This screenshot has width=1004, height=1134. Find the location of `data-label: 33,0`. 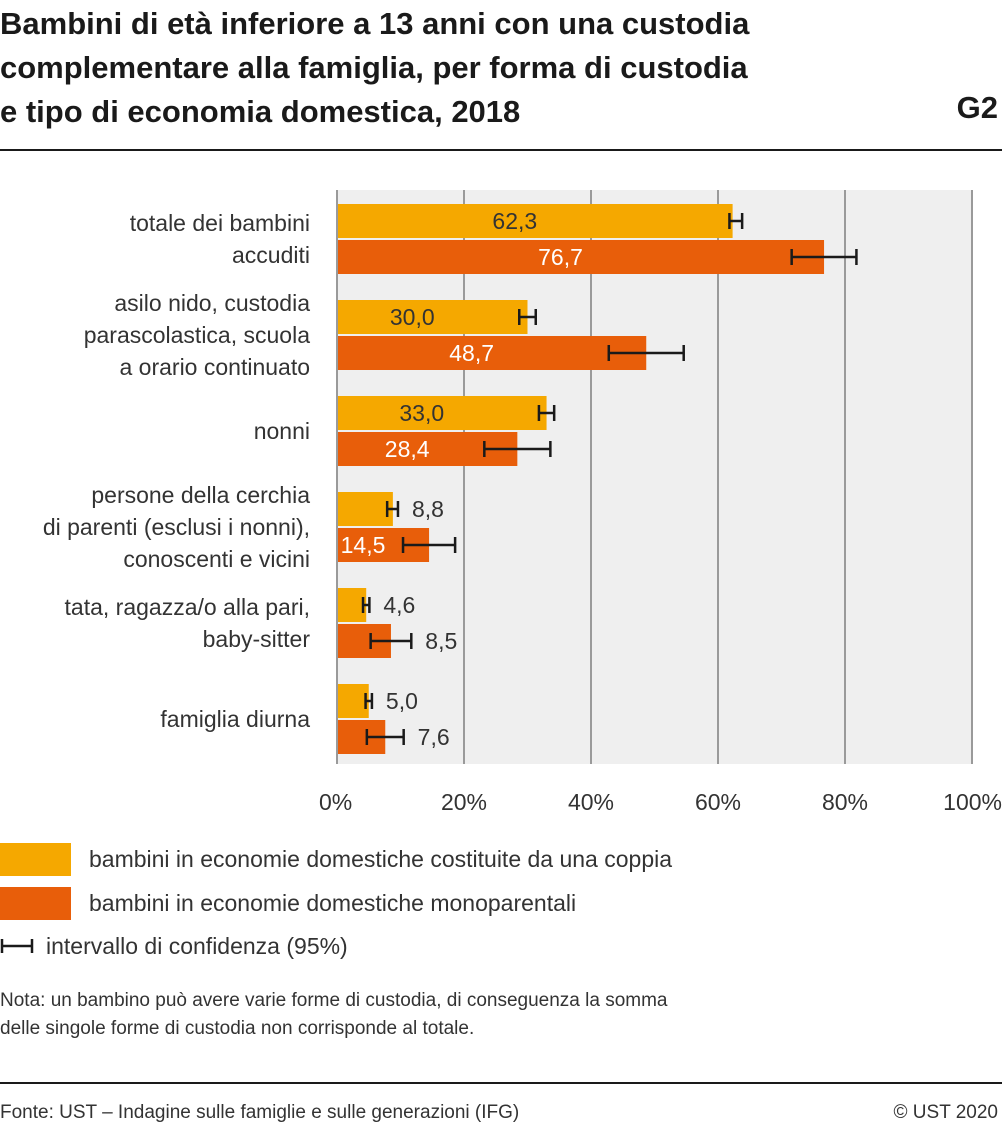

data-label: 33,0 is located at coordinates (421, 413).